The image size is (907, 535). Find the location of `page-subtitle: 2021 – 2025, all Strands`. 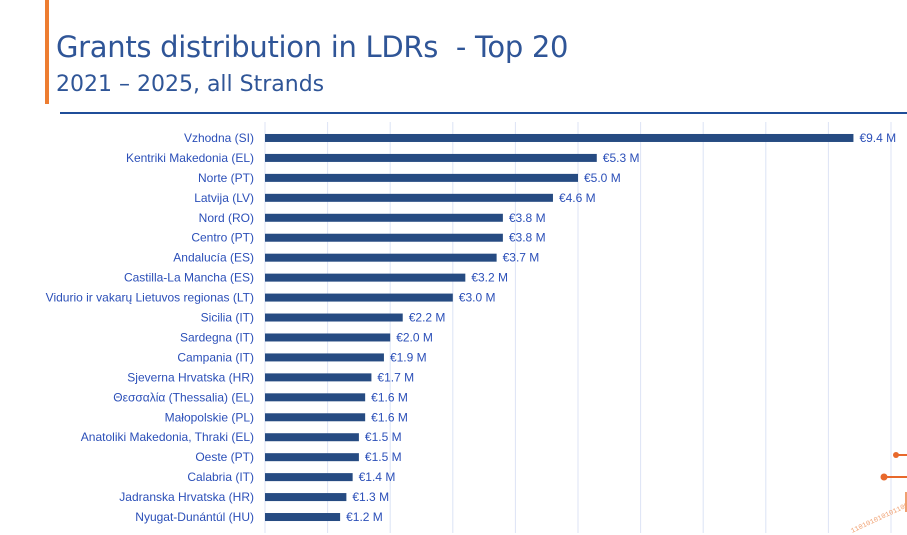

page-subtitle: 2021 – 2025, all Strands is located at coordinates (190, 84).